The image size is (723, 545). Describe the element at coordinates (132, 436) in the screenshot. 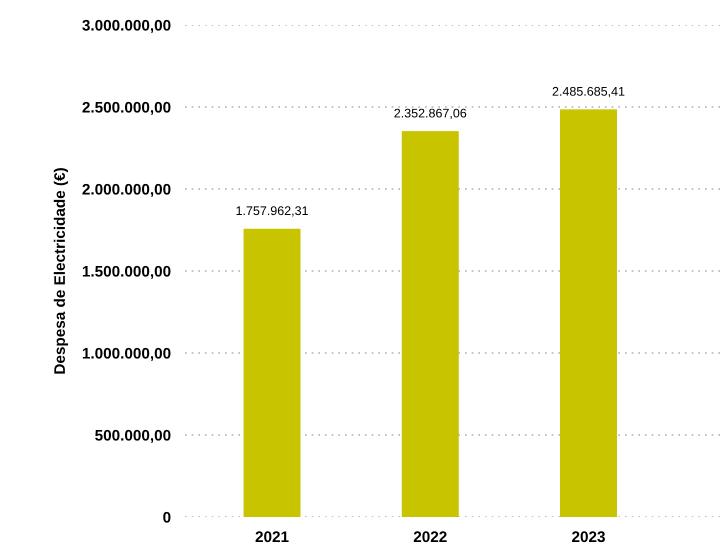

I see `y-tick-label: 500.000,00` at that location.